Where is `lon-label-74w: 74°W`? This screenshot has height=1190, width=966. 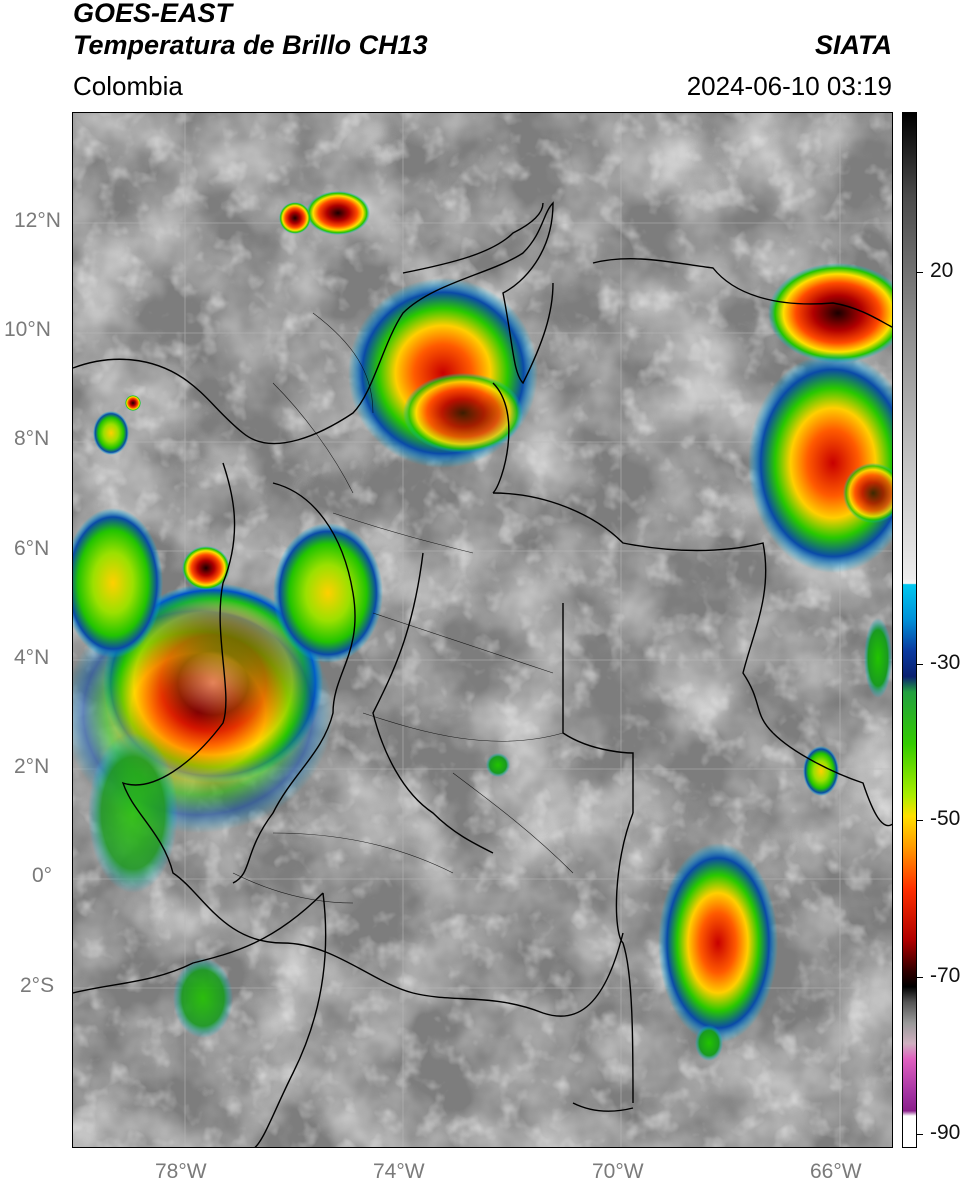 lon-label-74w: 74°W is located at coordinates (399, 1171).